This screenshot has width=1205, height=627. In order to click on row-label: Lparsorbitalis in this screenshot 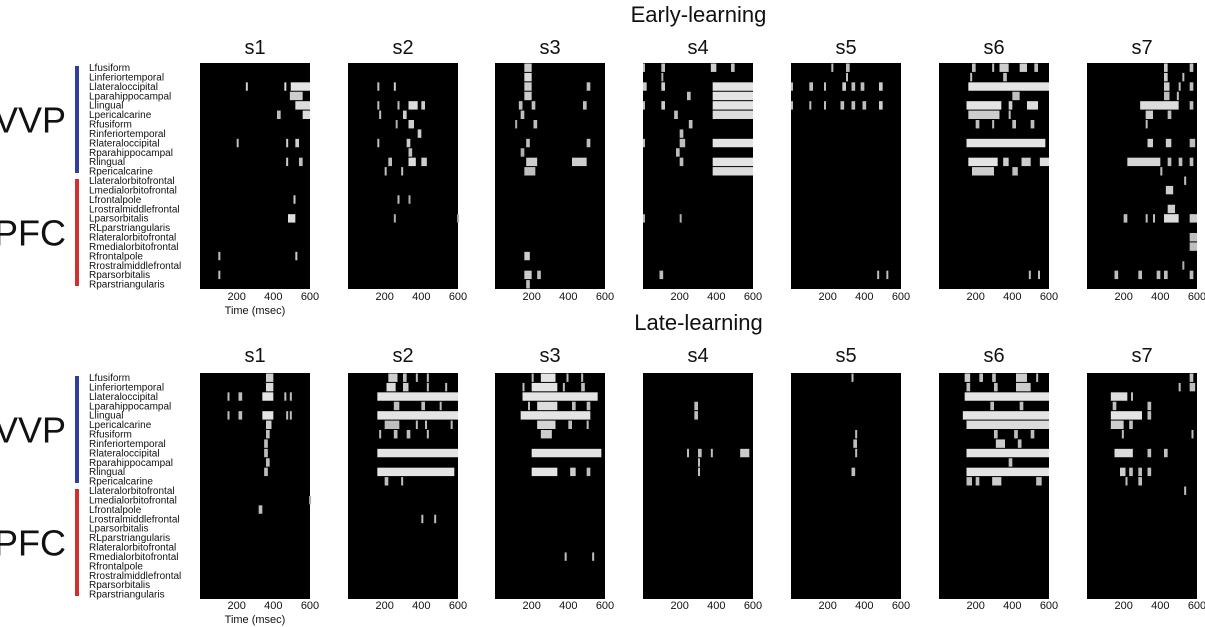, I will do `click(118, 529)`.